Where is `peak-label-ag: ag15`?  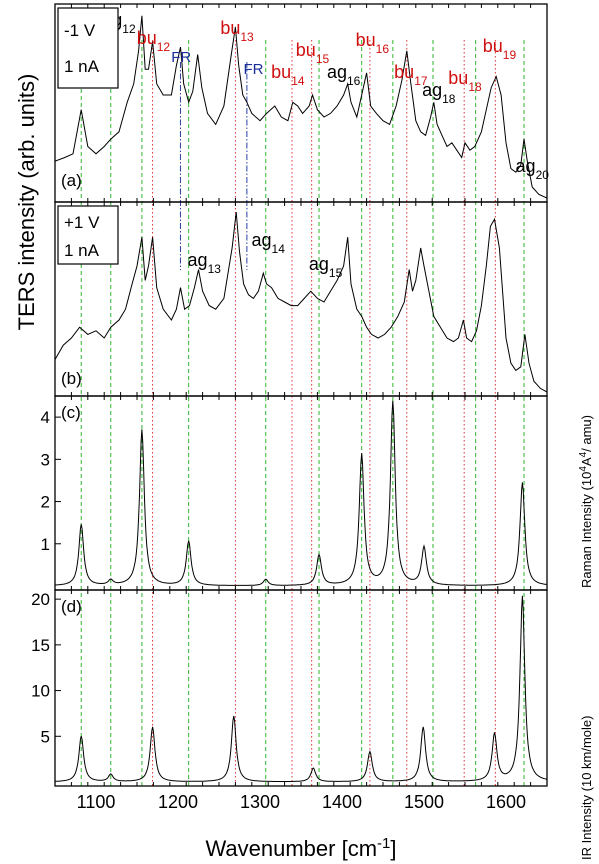 peak-label-ag: ag15 is located at coordinates (326, 267).